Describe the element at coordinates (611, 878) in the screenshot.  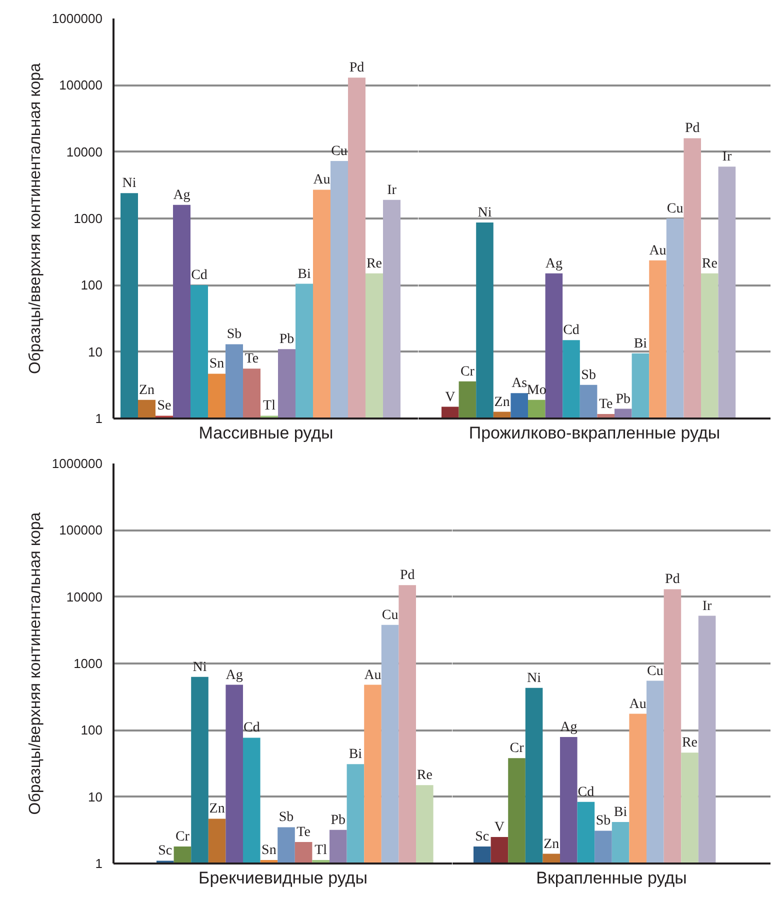
I see `x-axis-title: Вкрапленные руды` at that location.